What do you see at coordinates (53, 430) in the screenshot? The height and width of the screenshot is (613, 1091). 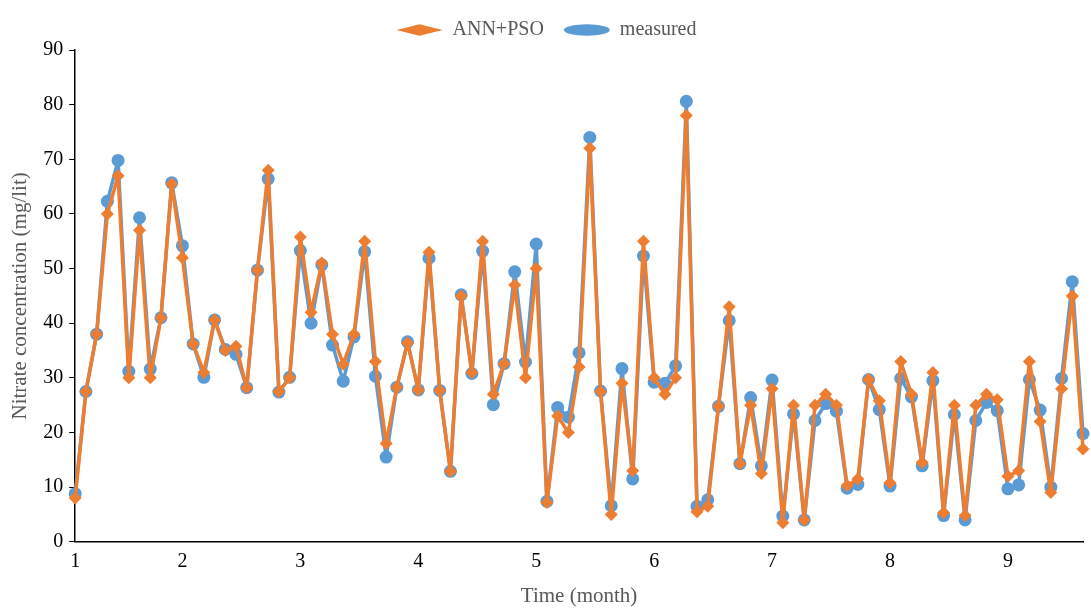 I see `y-tick-label: 20` at bounding box center [53, 430].